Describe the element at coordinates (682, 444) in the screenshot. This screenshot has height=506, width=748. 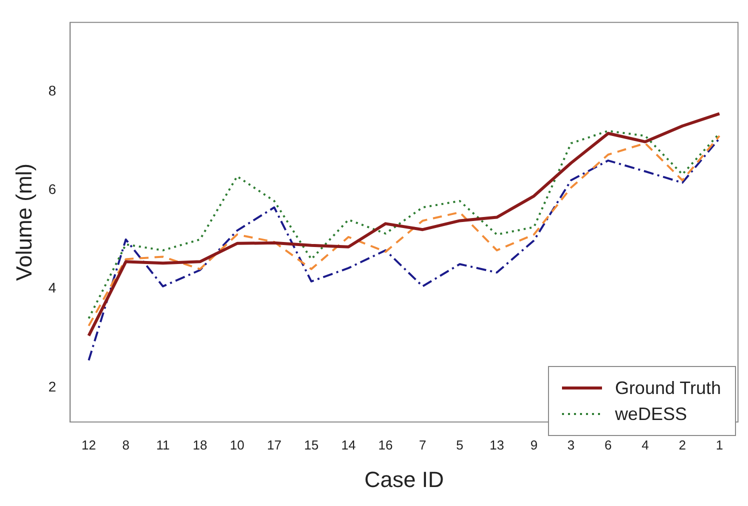
I see `x-tick-label: 2` at that location.